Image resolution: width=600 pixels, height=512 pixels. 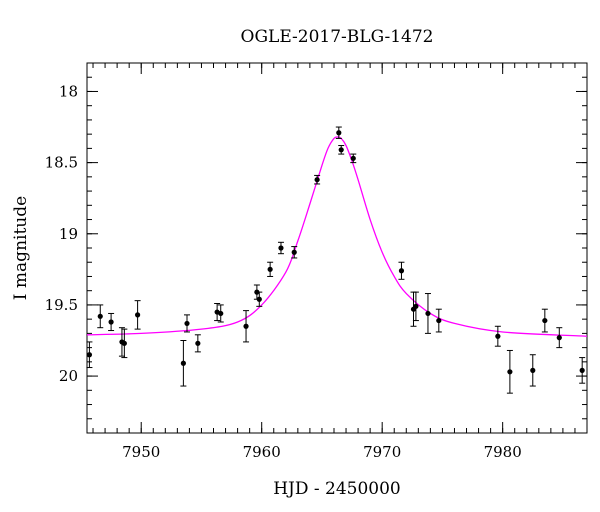 What do you see at coordinates (337, 37) in the screenshot?
I see `chart-title: OGLE-2017-BLG-1472` at bounding box center [337, 37].